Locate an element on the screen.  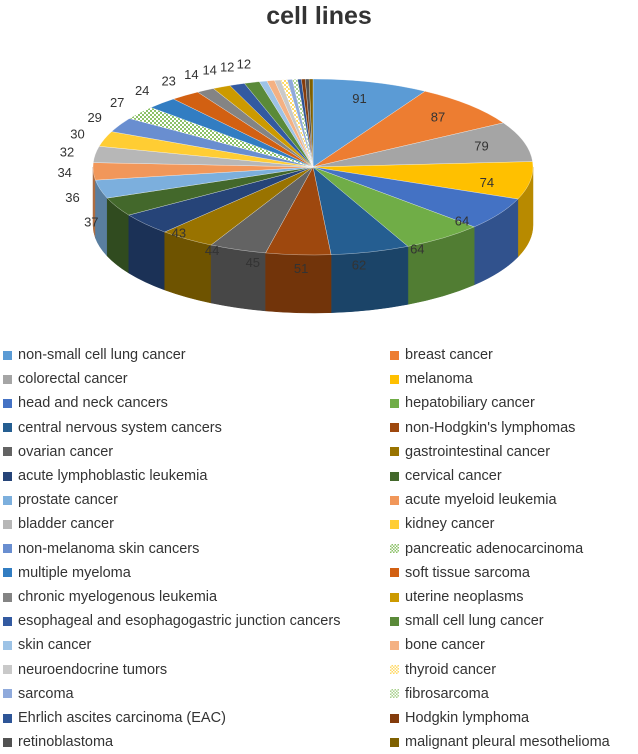
legend-label: fibrosarcoma is located at coordinates (447, 693).